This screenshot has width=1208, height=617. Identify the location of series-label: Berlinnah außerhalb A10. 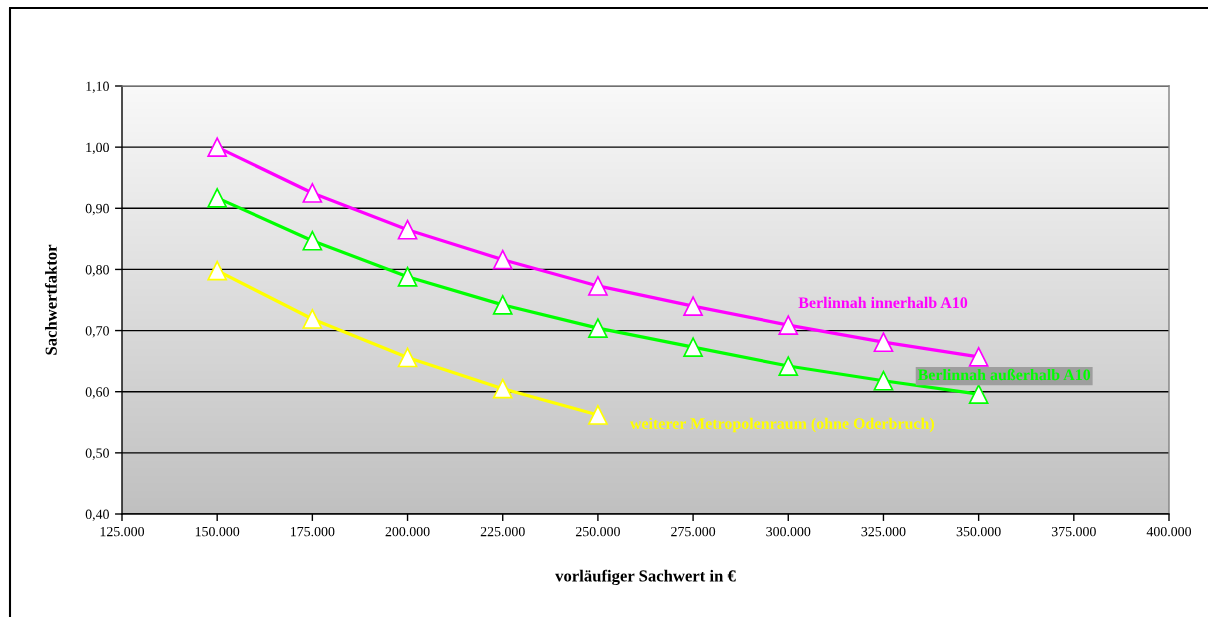
(1004, 374).